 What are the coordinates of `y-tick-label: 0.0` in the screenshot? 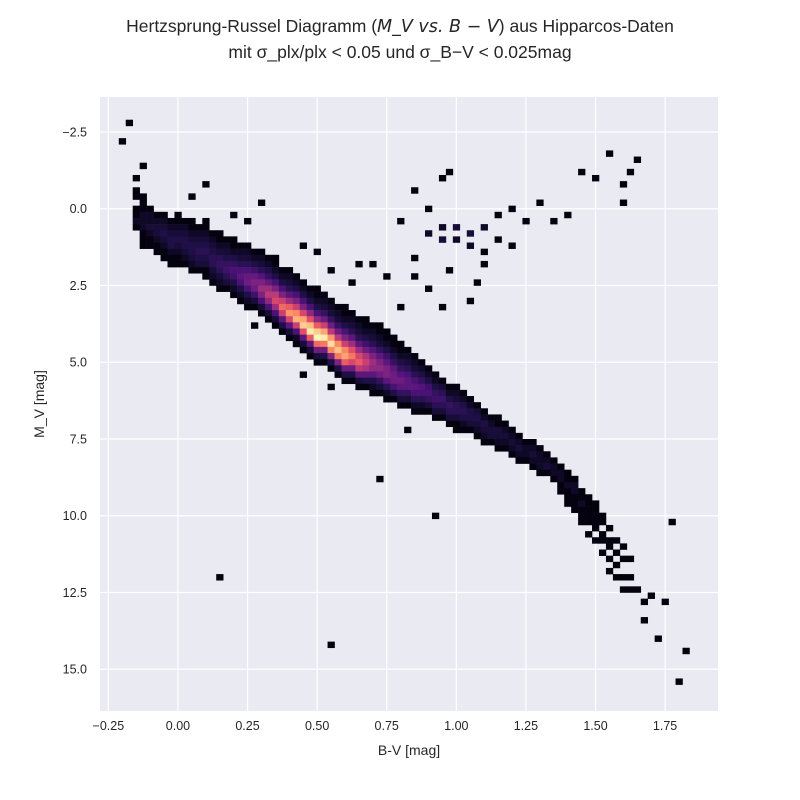 It's located at (78, 209).